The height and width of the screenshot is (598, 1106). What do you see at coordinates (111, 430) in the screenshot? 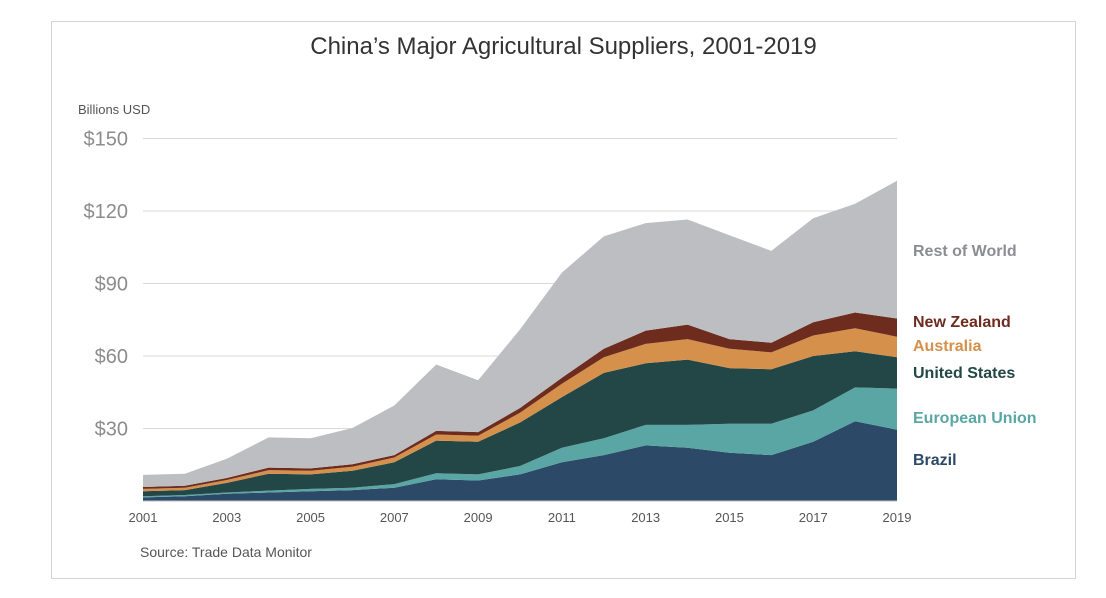
I see `y-tick-label: $30` at bounding box center [111, 430].